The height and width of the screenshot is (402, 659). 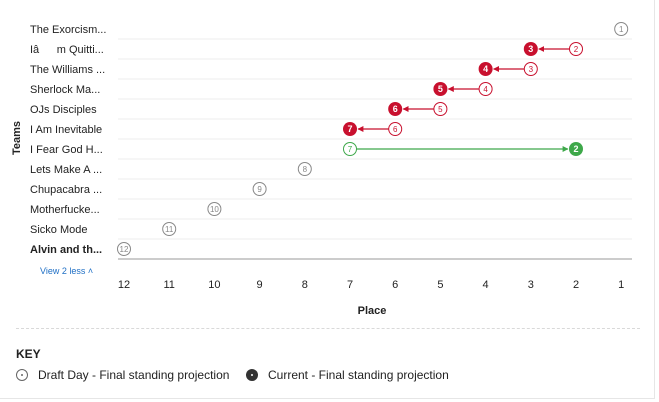 I want to click on current-marker-label: 5, so click(x=440, y=89).